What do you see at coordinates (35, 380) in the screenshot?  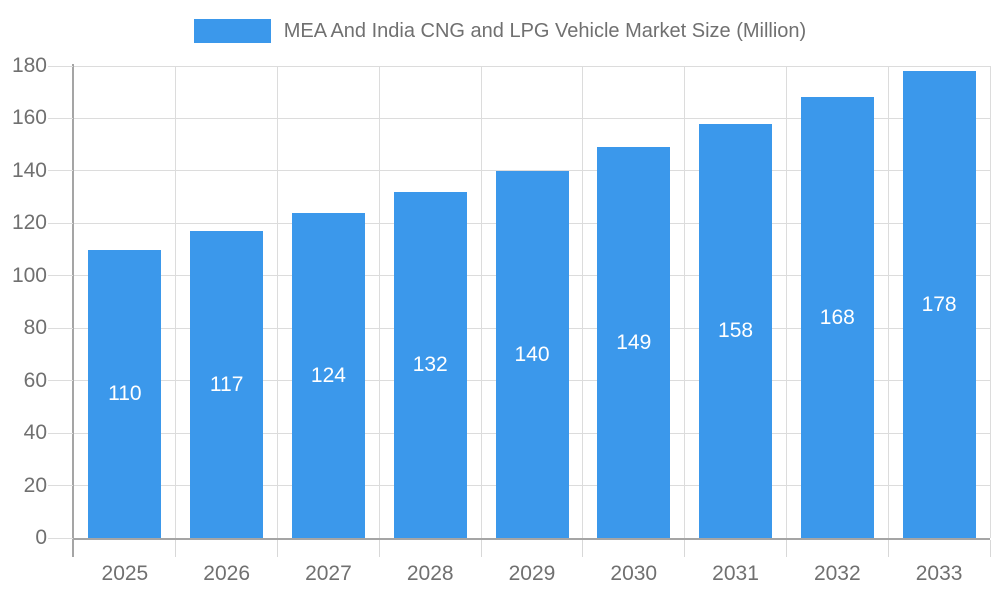 I see `y-axis-tick-label: 60` at bounding box center [35, 380].